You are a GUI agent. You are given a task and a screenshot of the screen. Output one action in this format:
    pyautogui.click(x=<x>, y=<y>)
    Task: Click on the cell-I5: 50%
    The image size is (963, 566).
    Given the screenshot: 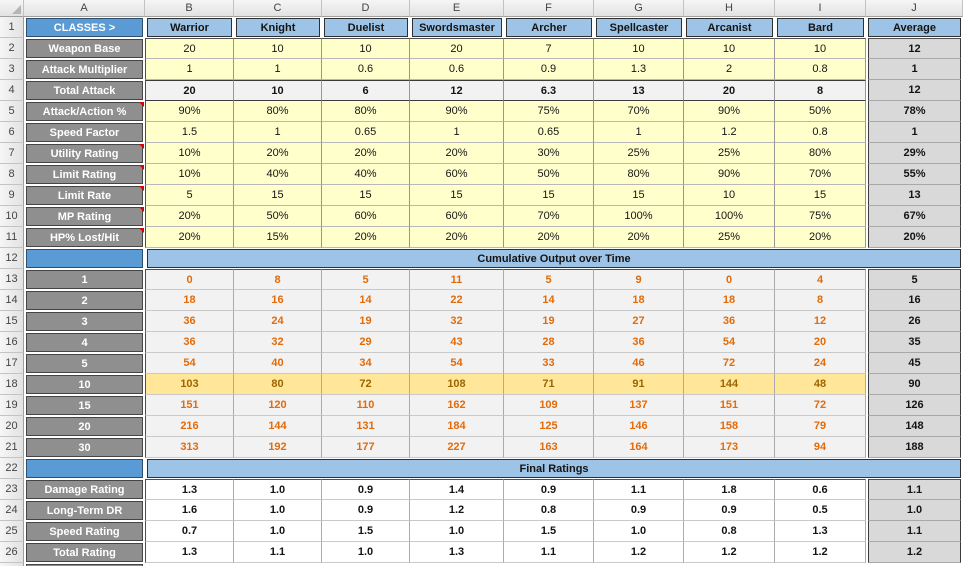 What is the action you would take?
    pyautogui.click(x=820, y=111)
    